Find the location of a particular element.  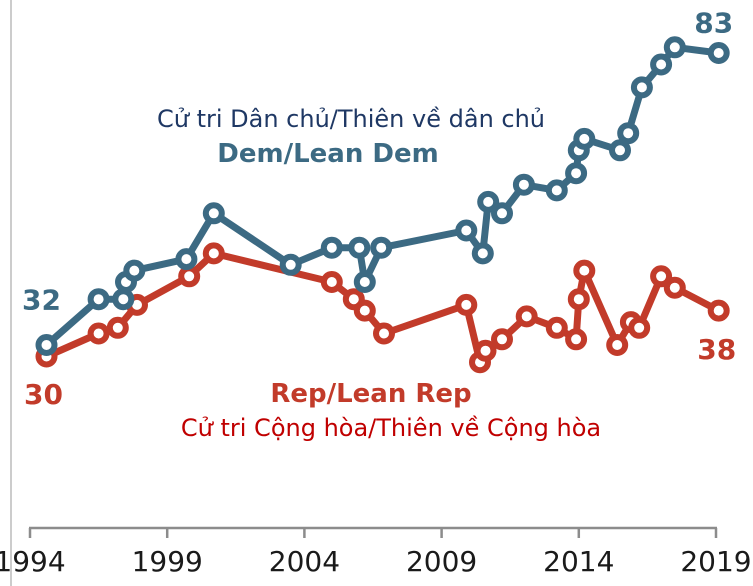

rep-start-value: 30 is located at coordinates (43, 394).